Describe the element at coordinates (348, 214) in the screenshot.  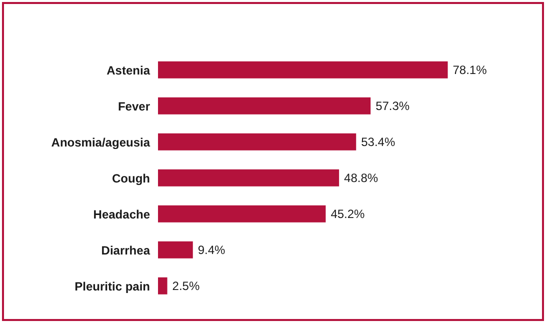
I see `data-label: 45.2%` at that location.